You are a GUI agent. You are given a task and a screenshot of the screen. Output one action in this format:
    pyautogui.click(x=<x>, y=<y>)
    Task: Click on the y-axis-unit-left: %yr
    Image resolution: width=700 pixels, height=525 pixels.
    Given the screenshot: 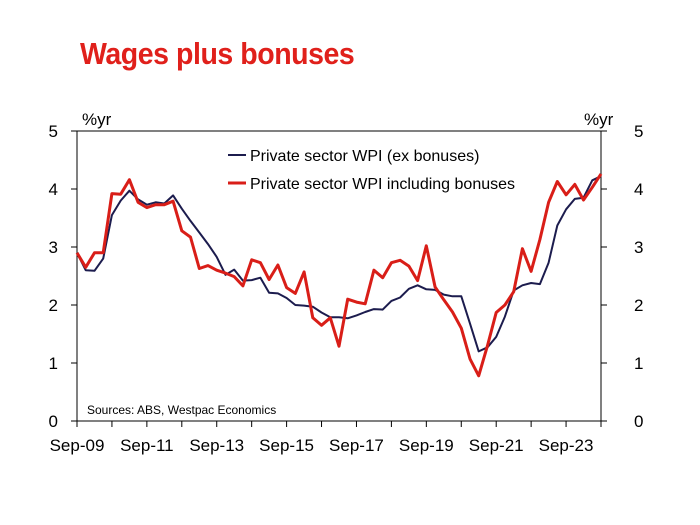 What is the action you would take?
    pyautogui.click(x=97, y=119)
    